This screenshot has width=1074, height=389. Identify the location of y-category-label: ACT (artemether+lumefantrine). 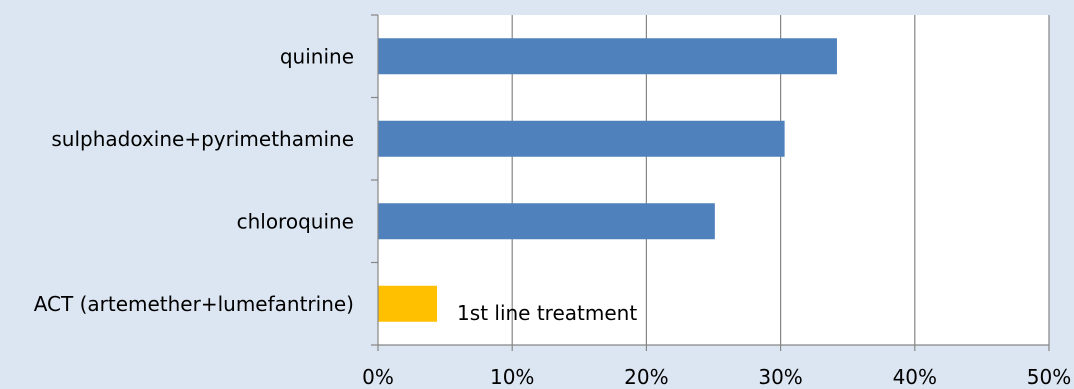
(194, 304).